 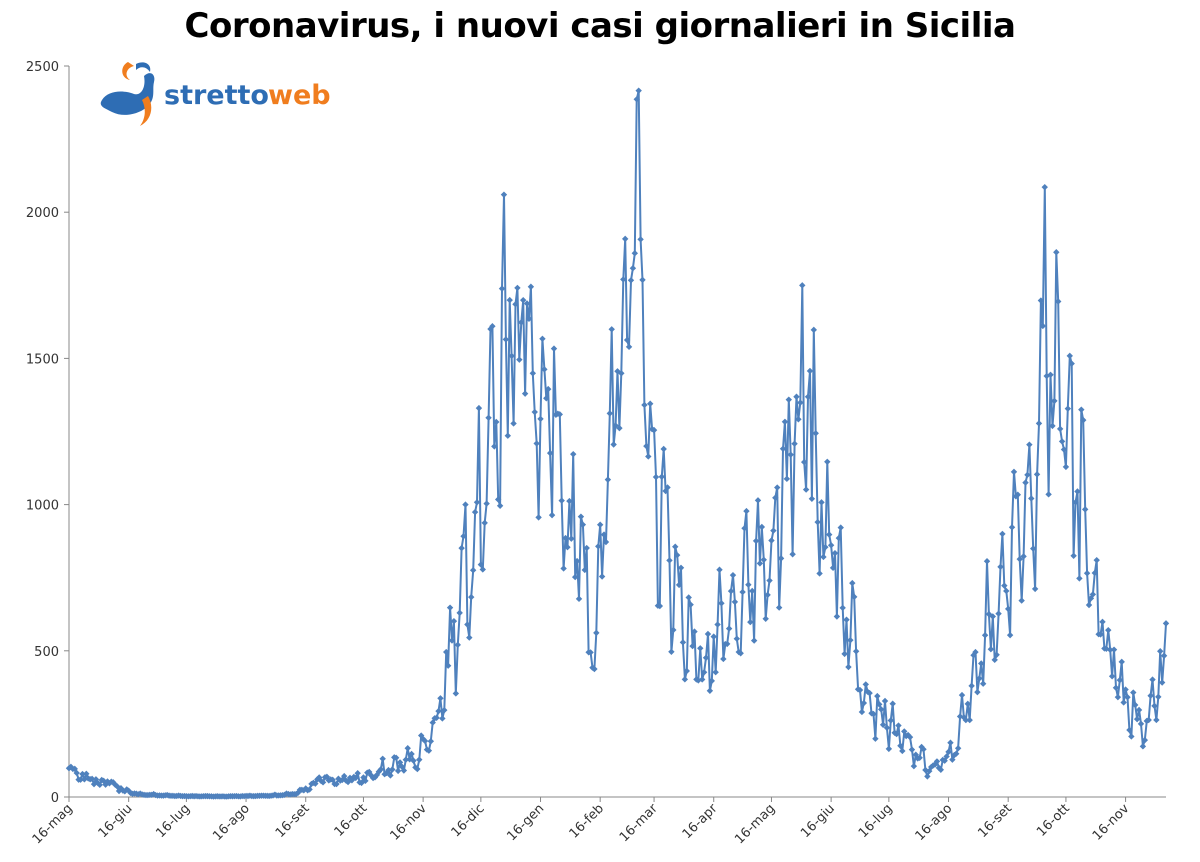 I want to click on x-tick-label: 16-dic, so click(x=468, y=820).